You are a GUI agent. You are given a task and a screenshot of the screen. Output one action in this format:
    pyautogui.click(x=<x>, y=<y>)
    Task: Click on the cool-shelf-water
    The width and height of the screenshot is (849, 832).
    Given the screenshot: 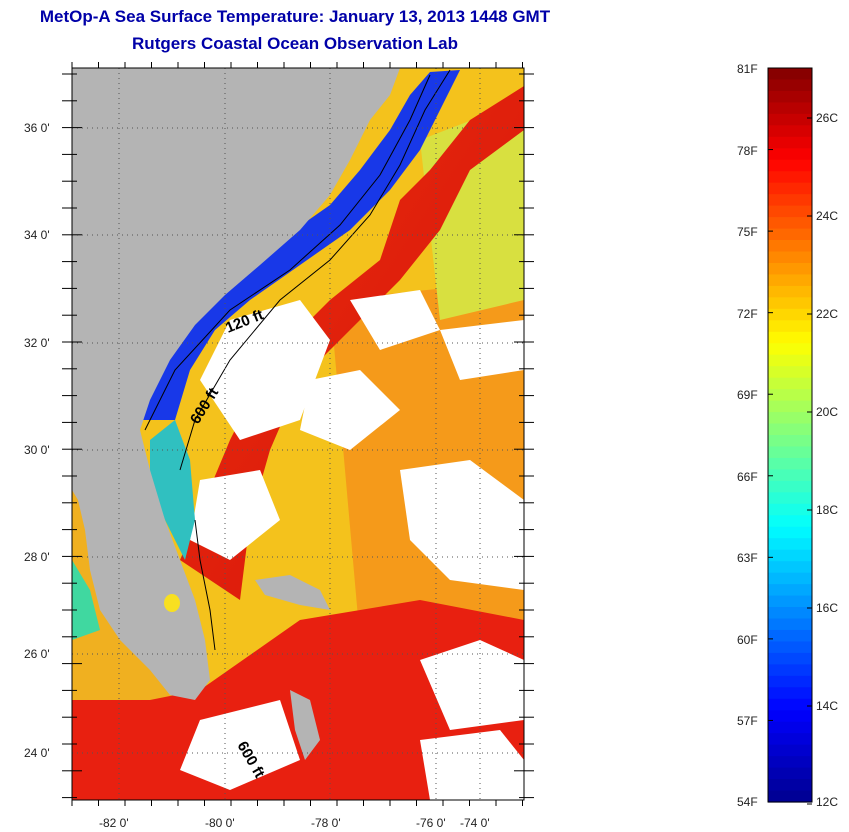 What is the action you would take?
    pyautogui.click(x=172, y=490)
    